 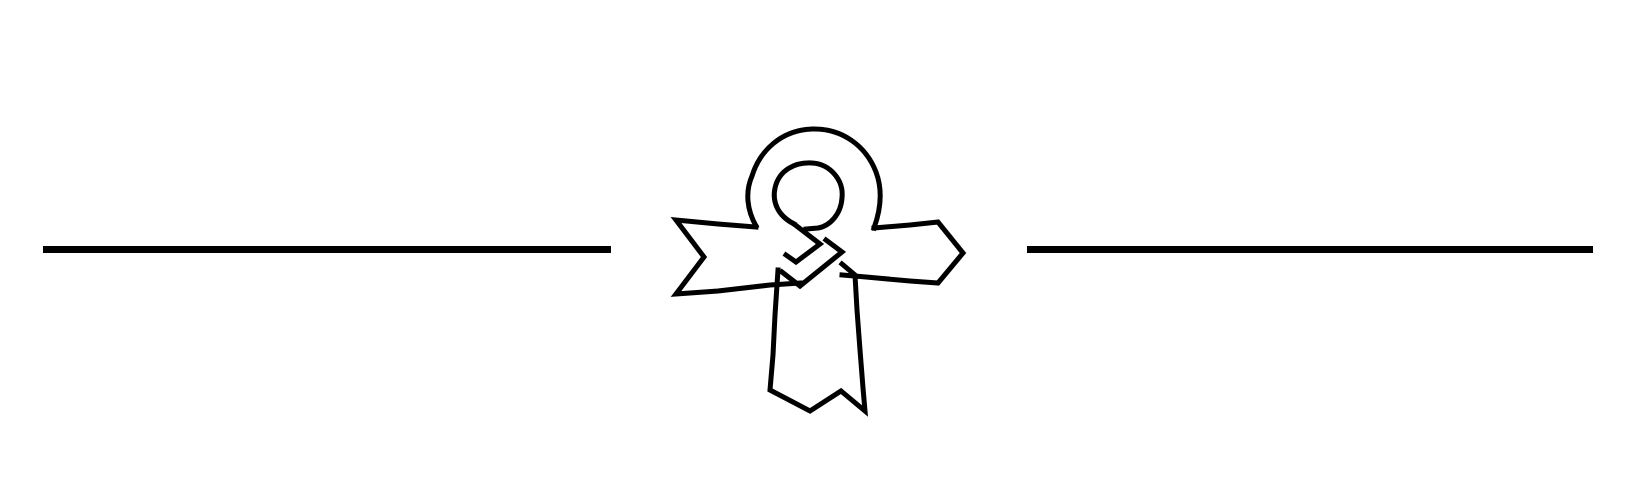 What do you see at coordinates (327, 249) in the screenshot?
I see `left-divider-line` at bounding box center [327, 249].